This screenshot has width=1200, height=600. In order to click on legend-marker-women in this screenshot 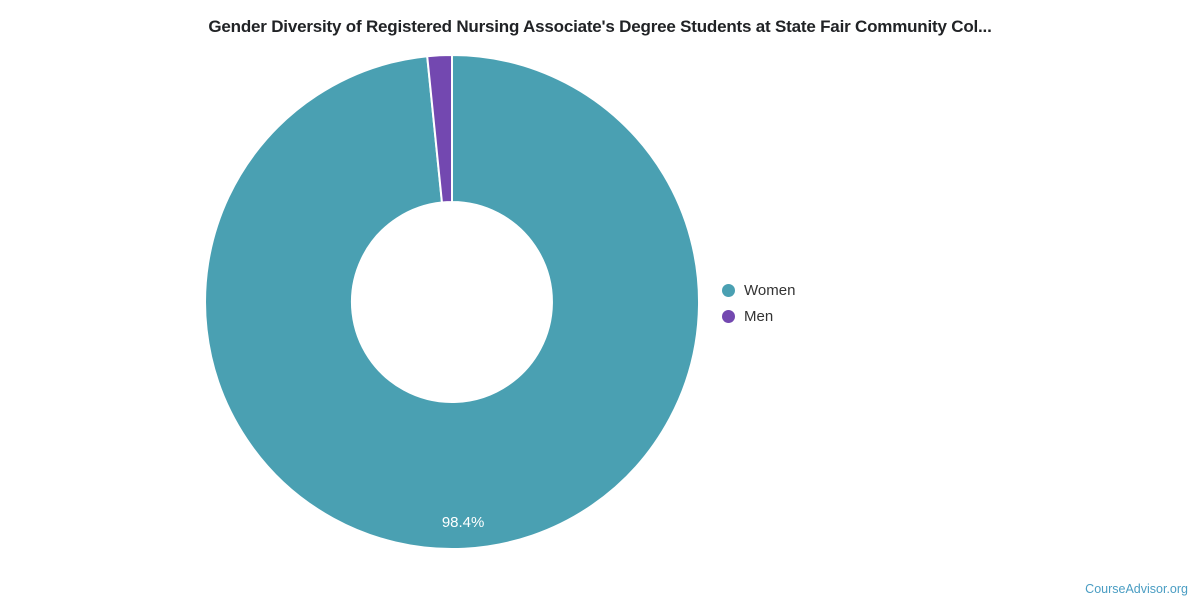, I will do `click(728, 290)`.